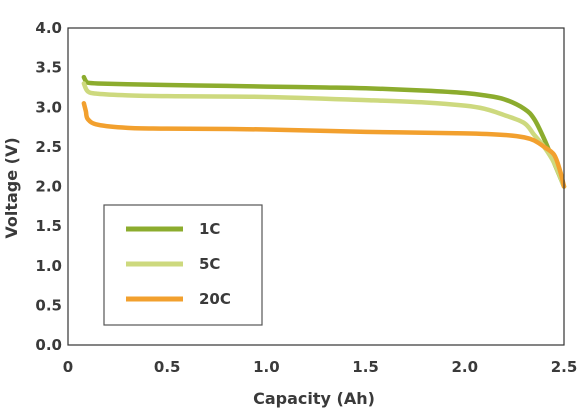  I want to click on x-axis-title: Capacity (Ah), so click(314, 398).